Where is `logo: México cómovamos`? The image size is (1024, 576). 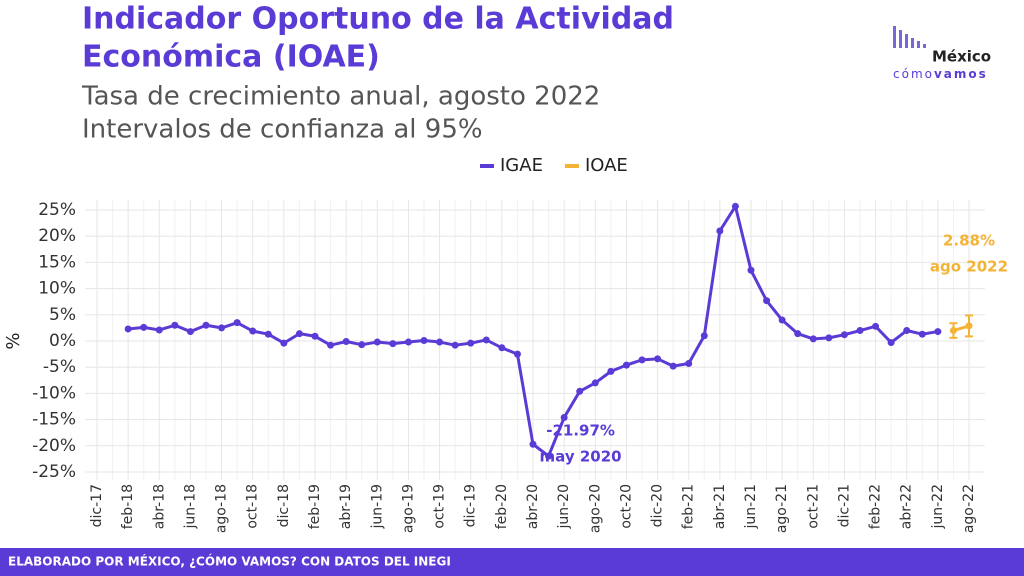 logo: México cómovamos is located at coordinates (942, 53).